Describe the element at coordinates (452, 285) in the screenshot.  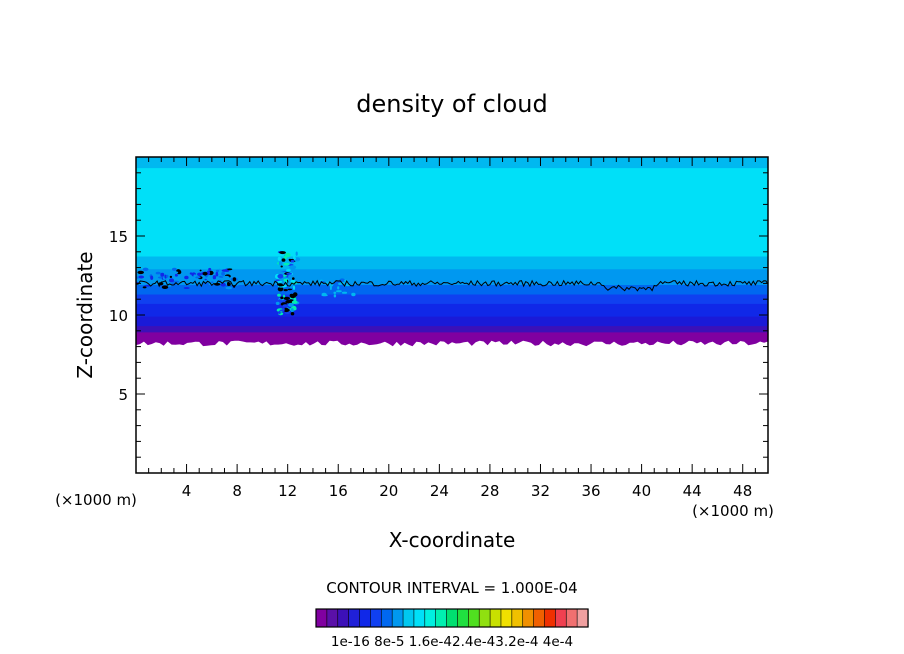
I see `contour-line` at that location.